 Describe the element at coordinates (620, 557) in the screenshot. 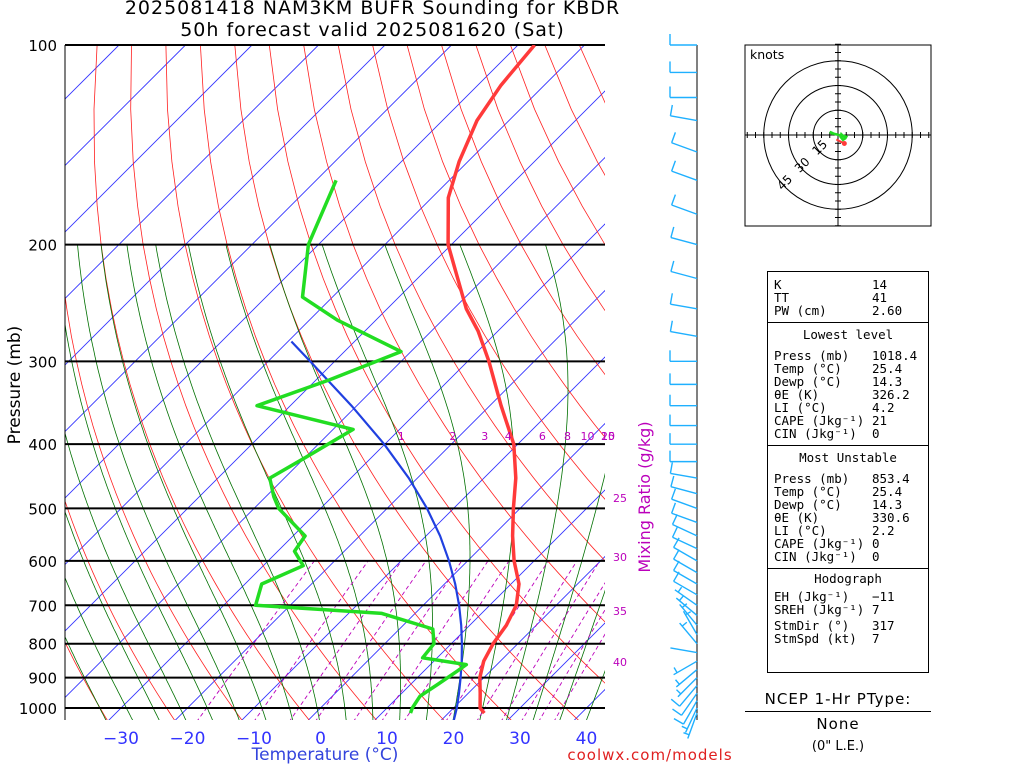

I see `mixing-ratio-tick: 30` at that location.